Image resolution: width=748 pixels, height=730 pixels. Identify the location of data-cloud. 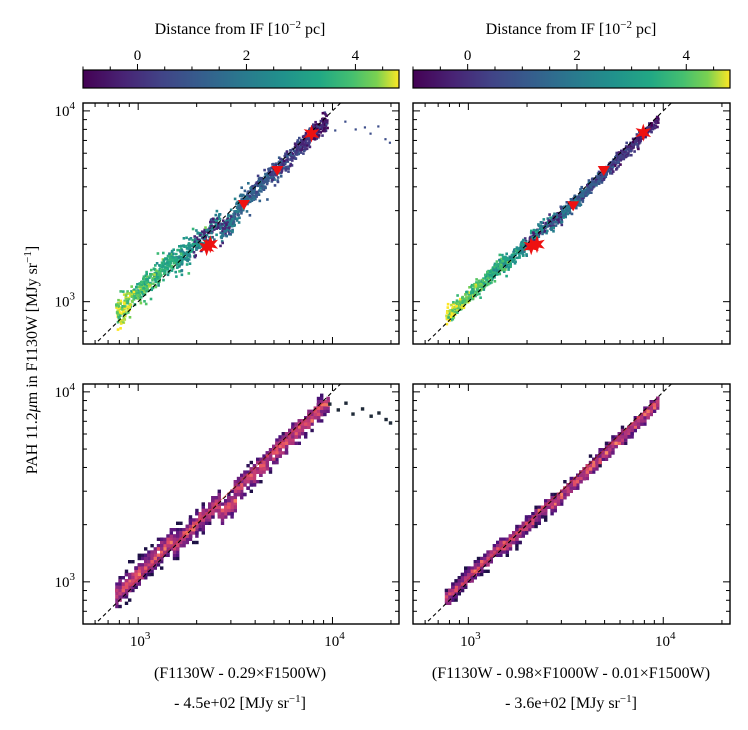
(552, 500).